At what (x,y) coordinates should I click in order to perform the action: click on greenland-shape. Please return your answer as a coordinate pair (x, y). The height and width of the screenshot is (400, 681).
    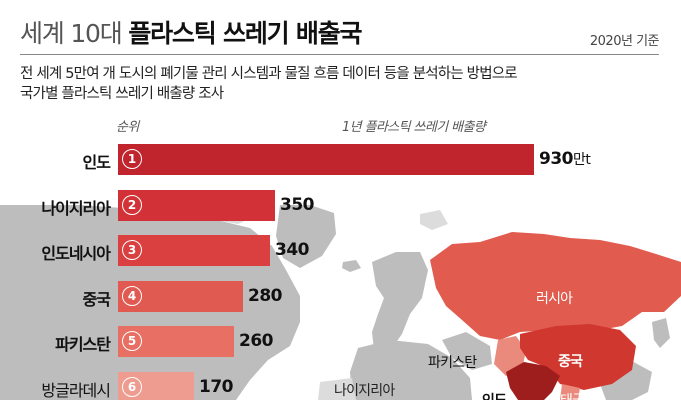
    Looking at the image, I should click on (306, 236).